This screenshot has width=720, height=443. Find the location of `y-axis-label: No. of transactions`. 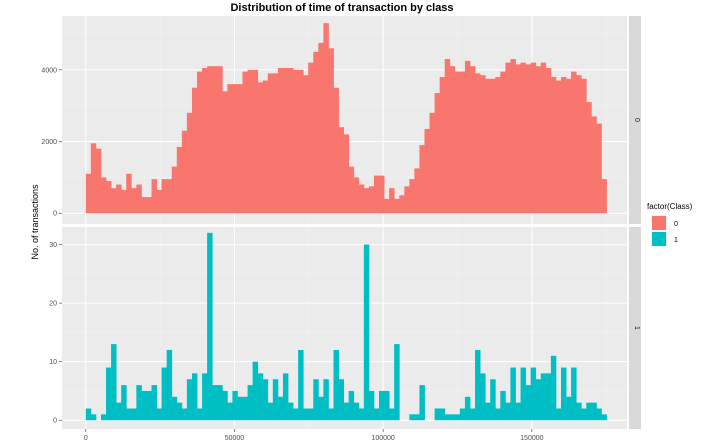

y-axis-label: No. of transactions is located at coordinates (35, 222).